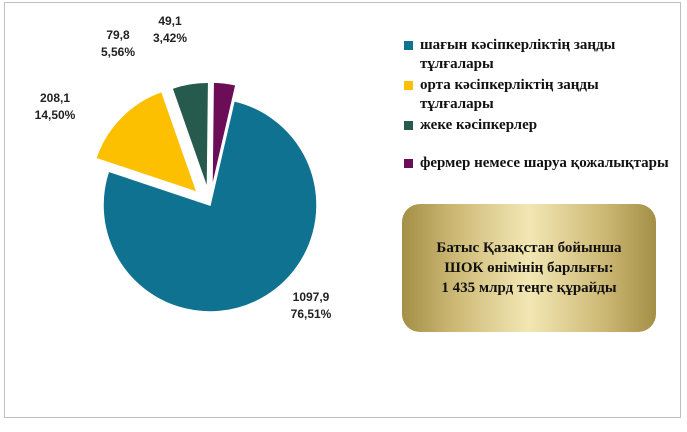 Image resolution: width=687 pixels, height=432 pixels. I want to click on data-label-small-business-value: 1097,9, so click(311, 297).